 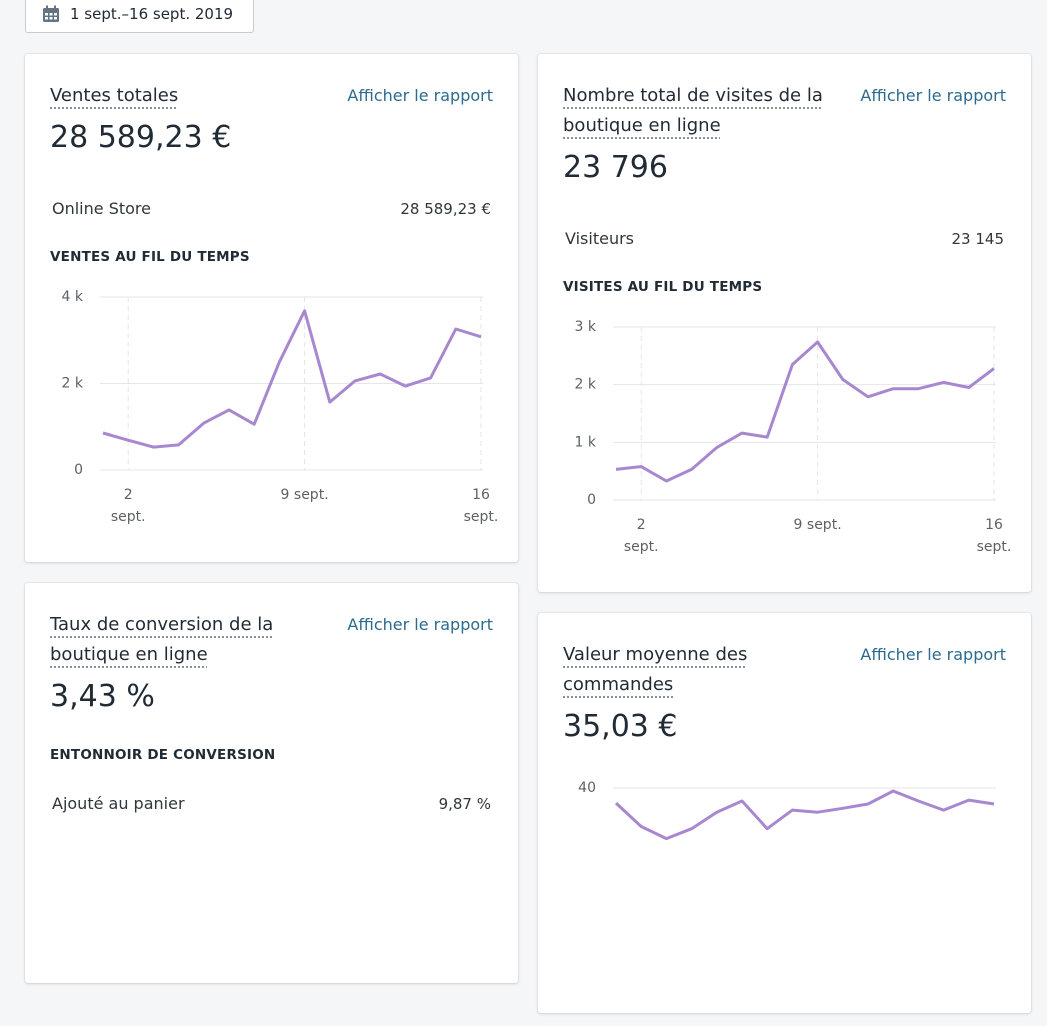 What do you see at coordinates (152, 13) in the screenshot?
I see `date-range-text: 1 sept.–16 sept. 2019` at bounding box center [152, 13].